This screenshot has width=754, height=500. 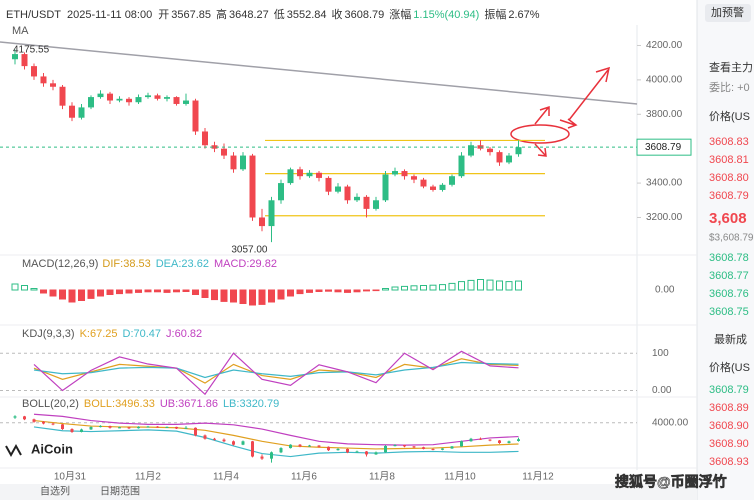 I want to click on trade-price: 3608.79, so click(x=729, y=390).